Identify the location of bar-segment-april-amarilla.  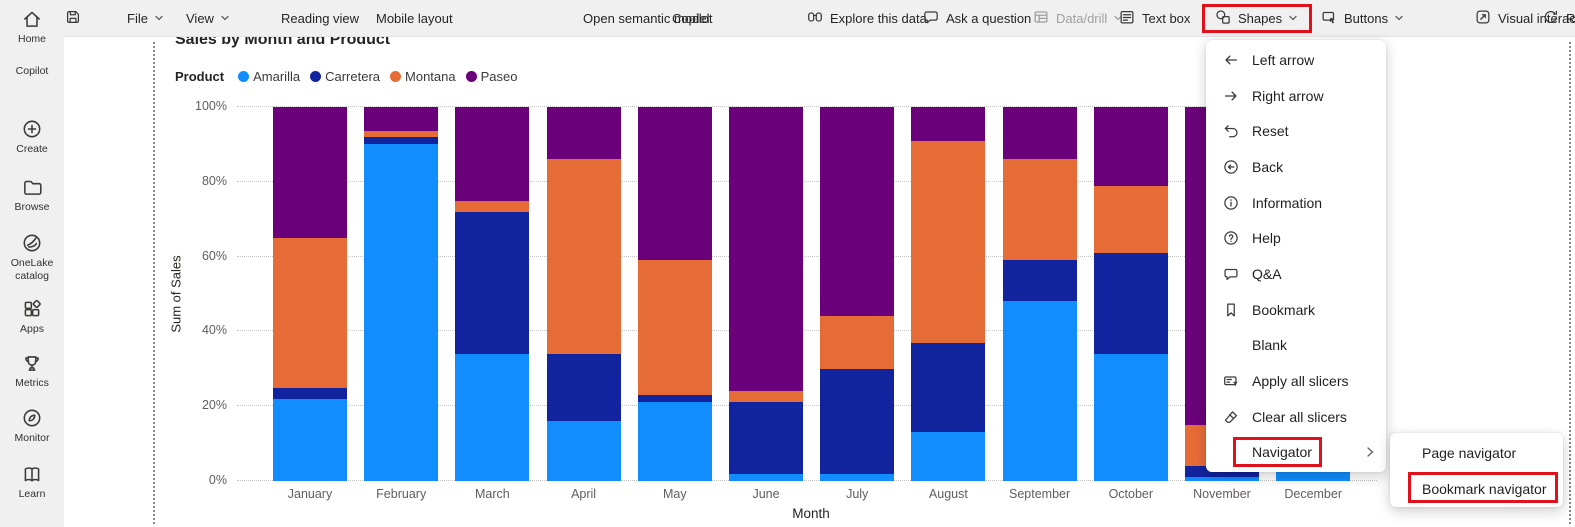
(583, 451).